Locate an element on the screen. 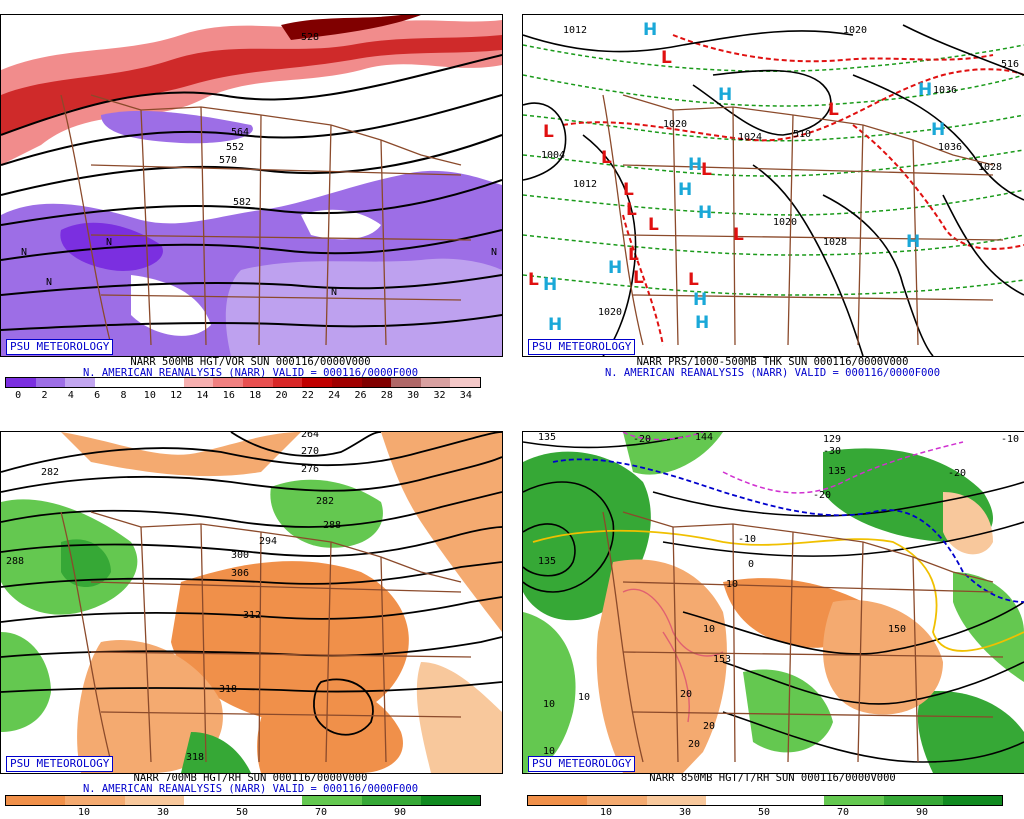  colorbar-tick-label: 22 is located at coordinates (307, 395).